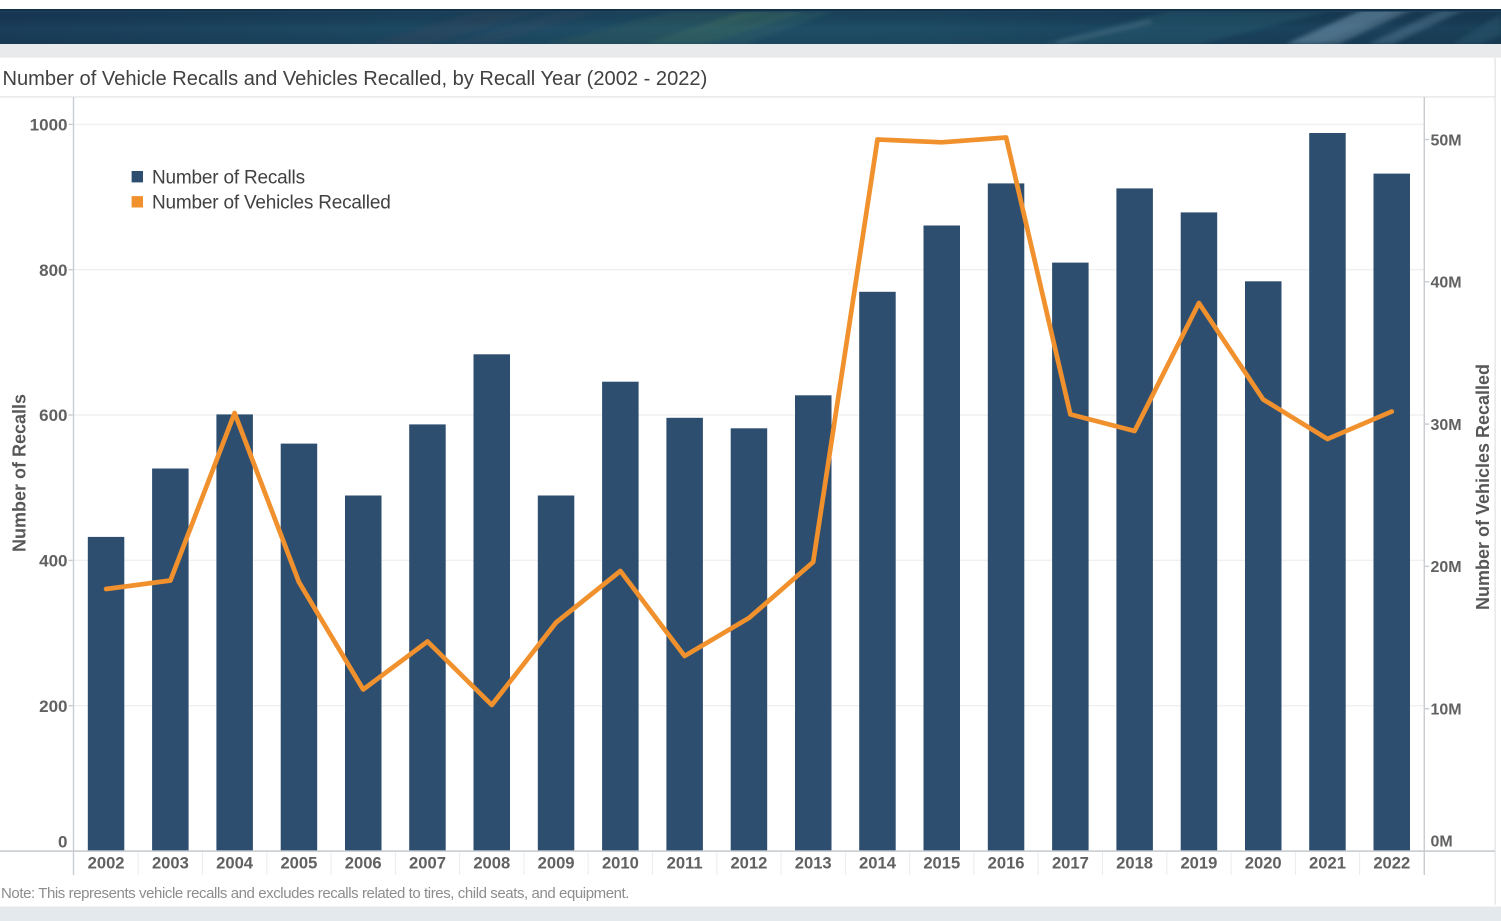  Describe the element at coordinates (1327, 863) in the screenshot. I see `svg-text: 2021` at that location.